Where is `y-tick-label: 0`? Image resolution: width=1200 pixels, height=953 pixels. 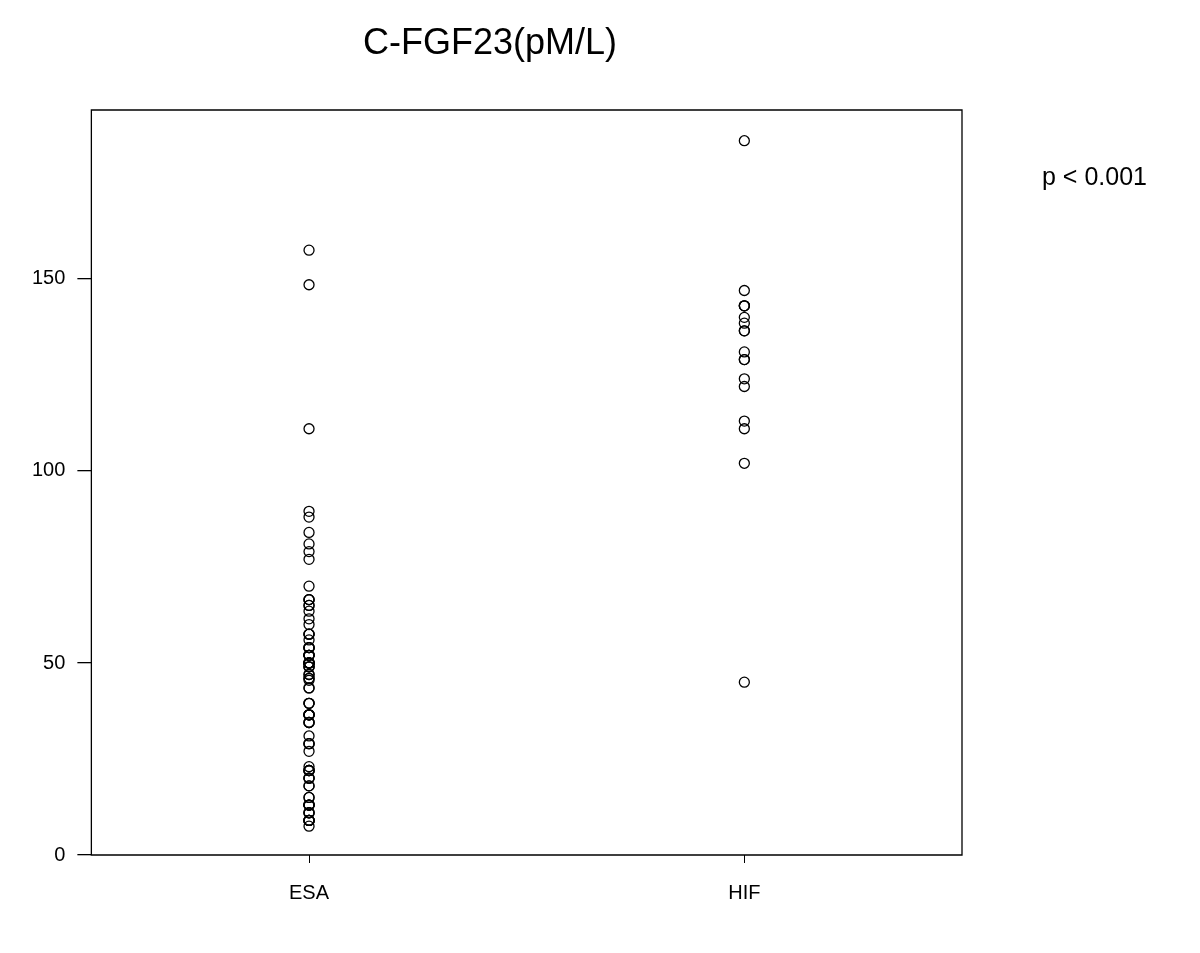
y-tick-label: 0 is located at coordinates (60, 853).